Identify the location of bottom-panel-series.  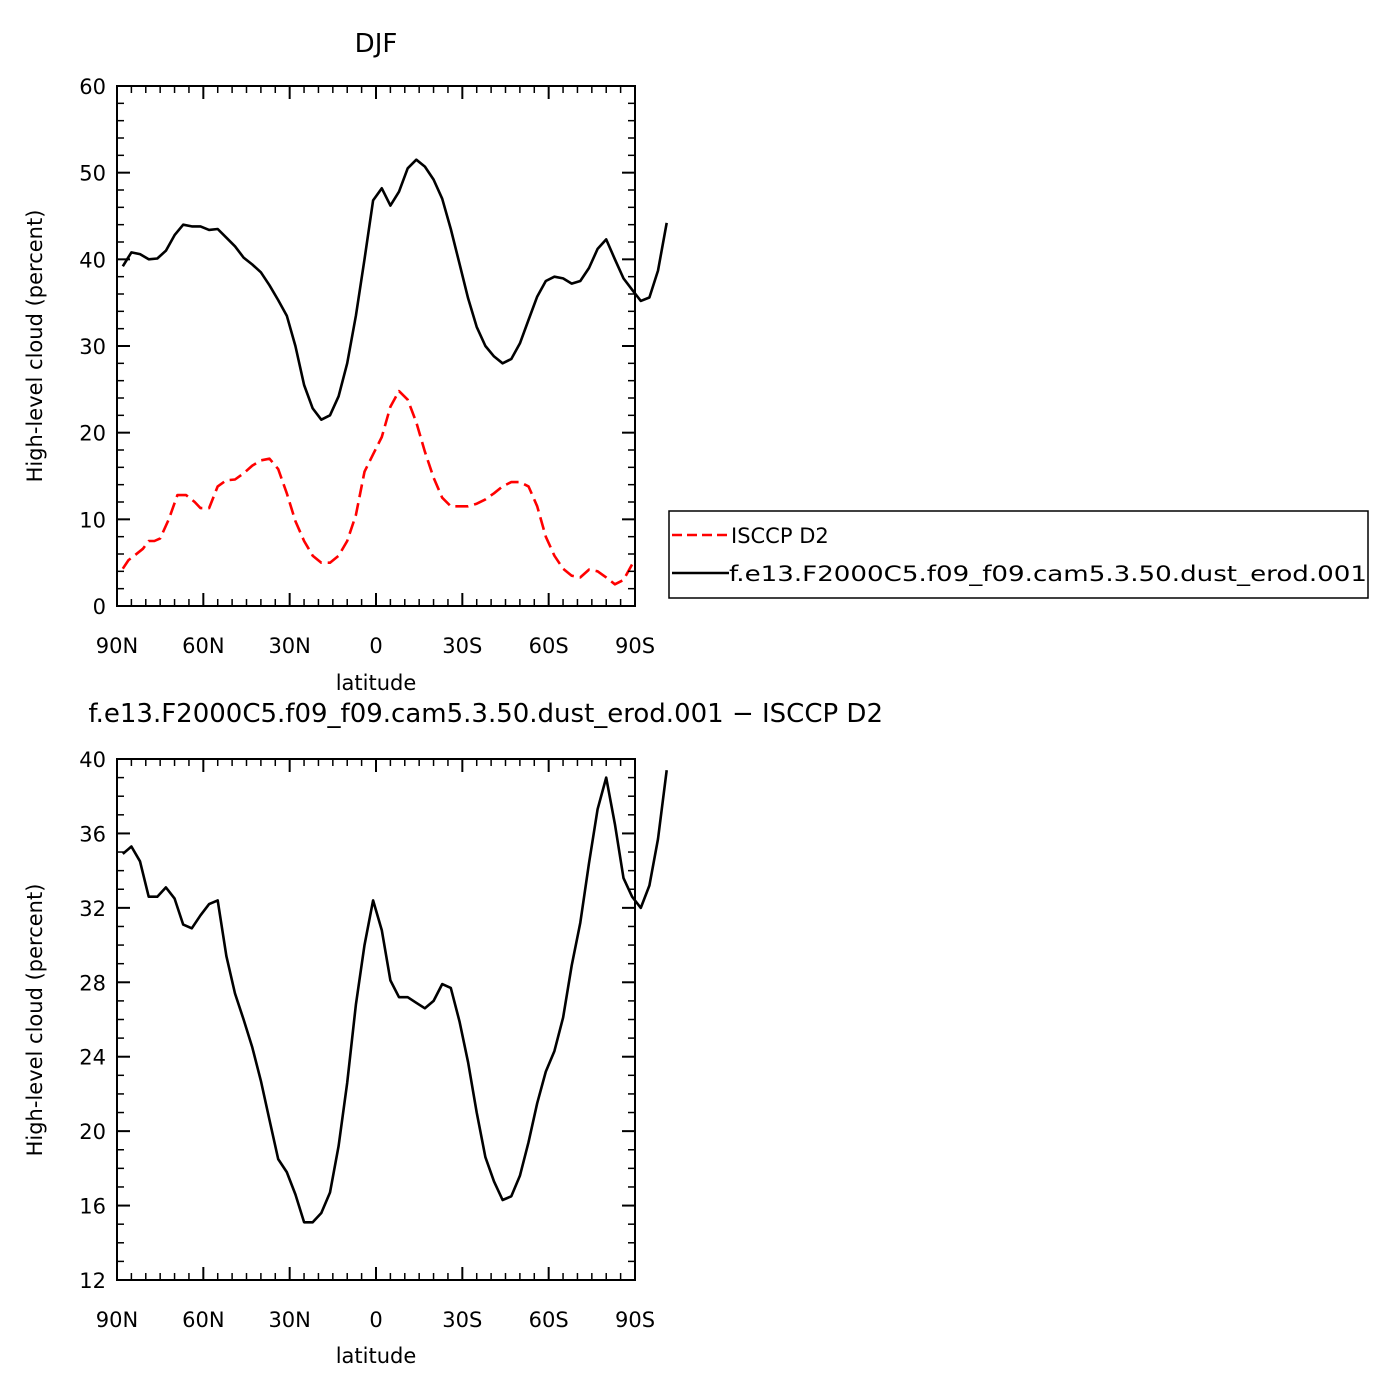
(394, 997).